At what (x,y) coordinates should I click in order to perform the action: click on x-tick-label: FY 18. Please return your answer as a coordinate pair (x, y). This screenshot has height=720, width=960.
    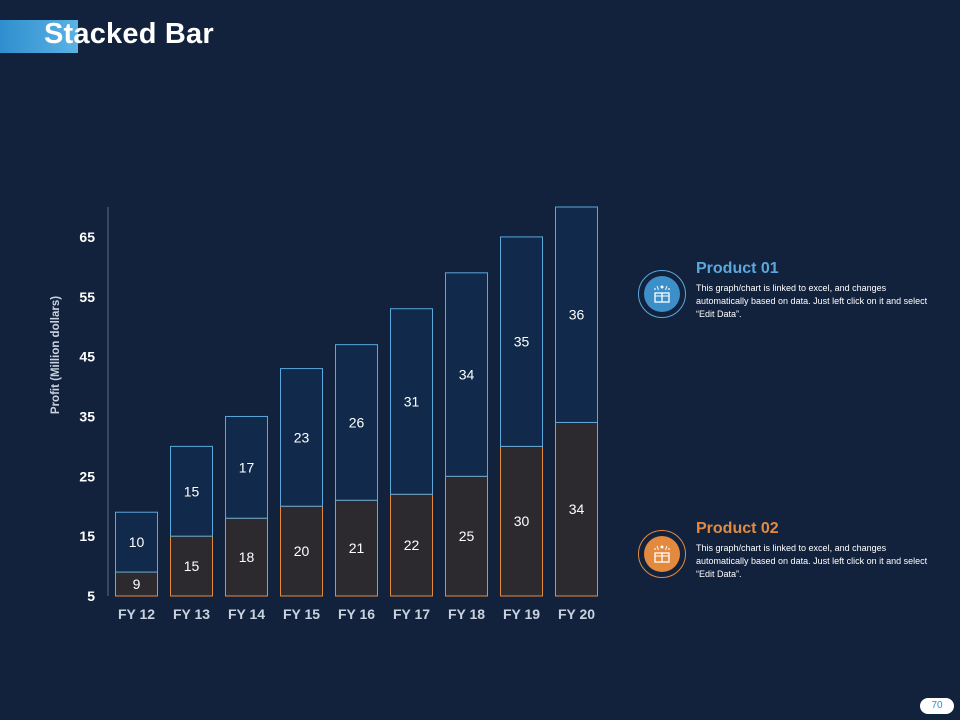
    Looking at the image, I should click on (466, 614).